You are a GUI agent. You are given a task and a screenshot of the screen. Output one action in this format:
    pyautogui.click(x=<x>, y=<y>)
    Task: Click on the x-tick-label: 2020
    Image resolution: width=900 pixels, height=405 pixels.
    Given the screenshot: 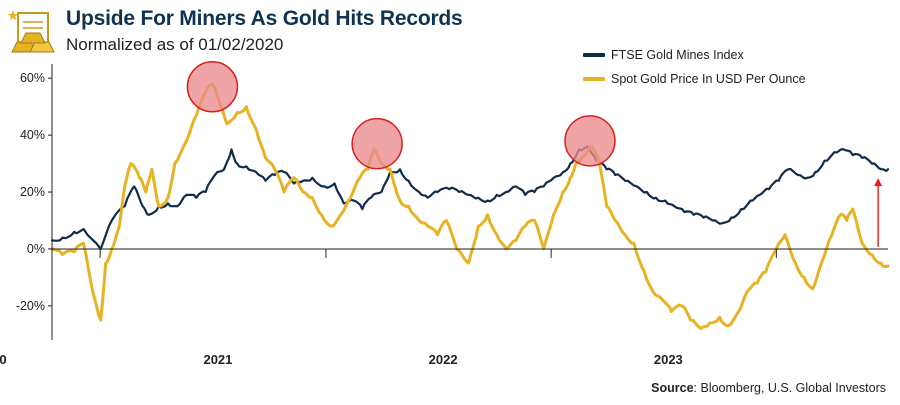 What is the action you would take?
    pyautogui.click(x=3, y=359)
    